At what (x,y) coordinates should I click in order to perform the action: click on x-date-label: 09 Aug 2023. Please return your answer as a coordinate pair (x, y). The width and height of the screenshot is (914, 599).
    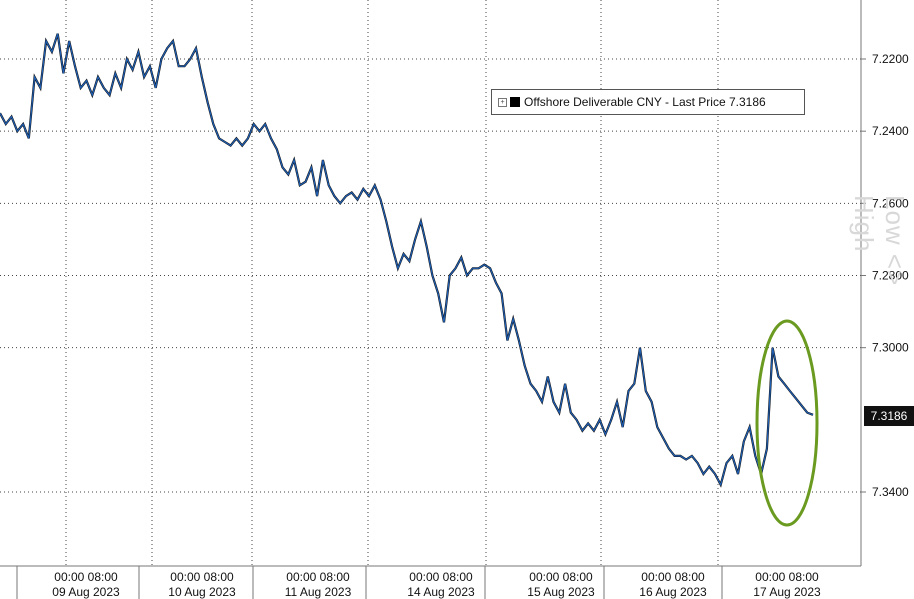
    Looking at the image, I should click on (86, 592).